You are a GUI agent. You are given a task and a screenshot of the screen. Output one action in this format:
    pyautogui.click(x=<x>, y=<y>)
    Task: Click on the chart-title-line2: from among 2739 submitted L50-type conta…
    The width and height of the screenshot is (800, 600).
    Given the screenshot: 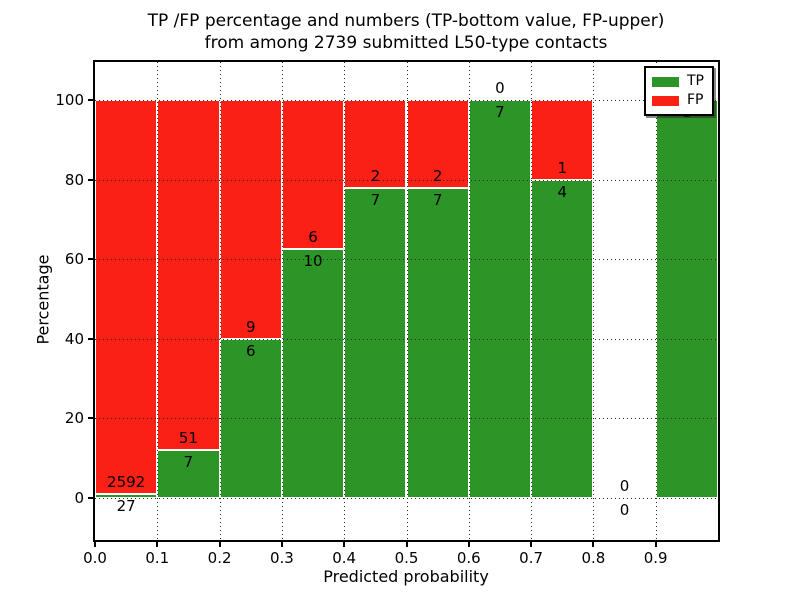 What is the action you would take?
    pyautogui.click(x=406, y=43)
    